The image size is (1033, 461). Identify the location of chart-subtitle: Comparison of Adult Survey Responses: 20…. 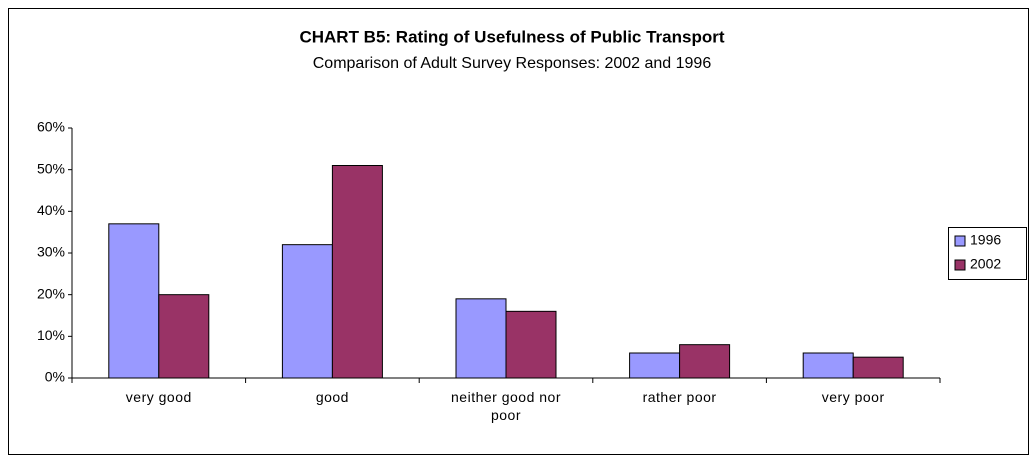
(512, 63).